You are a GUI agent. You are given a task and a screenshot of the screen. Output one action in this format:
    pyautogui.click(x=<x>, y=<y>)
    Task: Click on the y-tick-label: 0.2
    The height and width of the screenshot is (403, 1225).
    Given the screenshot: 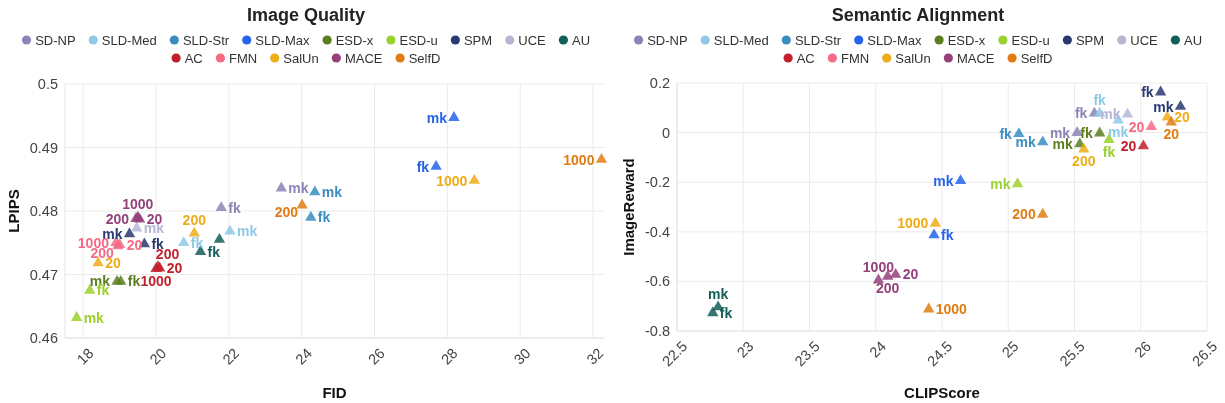 What is the action you would take?
    pyautogui.click(x=659, y=83)
    